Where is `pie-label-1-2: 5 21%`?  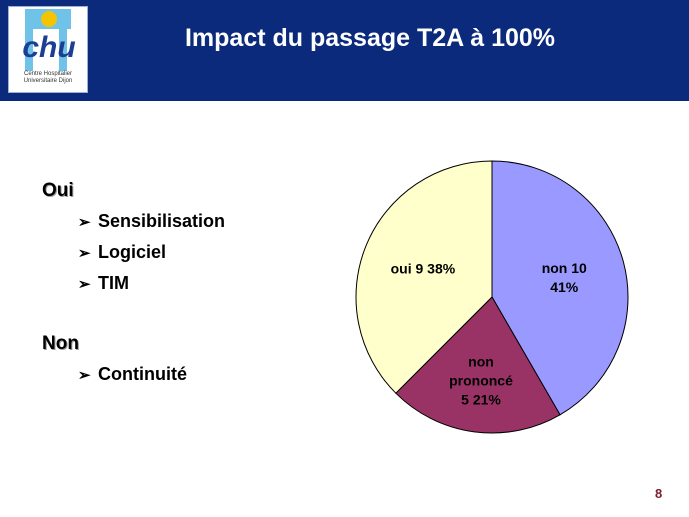
pie-label-1-2: 5 21% is located at coordinates (481, 400).